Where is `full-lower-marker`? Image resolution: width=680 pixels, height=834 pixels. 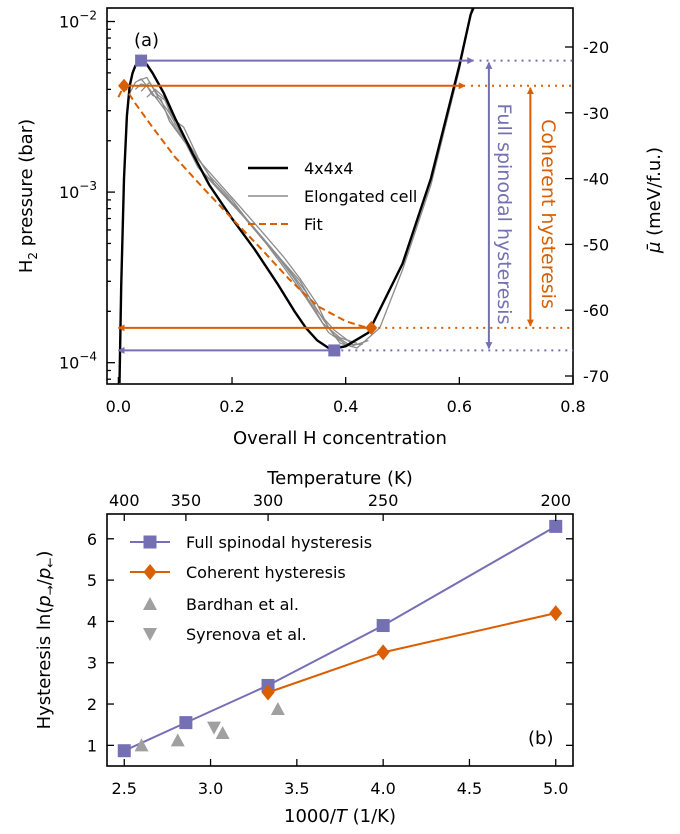
full-lower-marker is located at coordinates (334, 350).